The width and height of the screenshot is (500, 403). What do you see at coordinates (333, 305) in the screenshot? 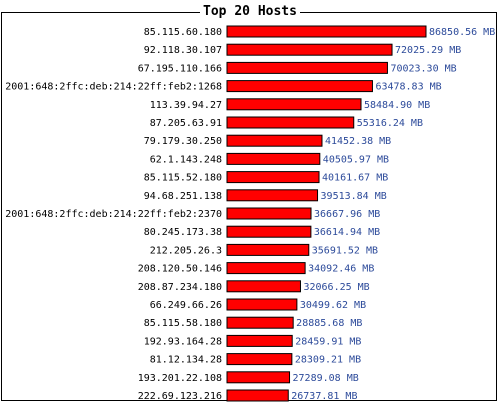
I see `value-label: 30499.62 MB` at bounding box center [333, 305].